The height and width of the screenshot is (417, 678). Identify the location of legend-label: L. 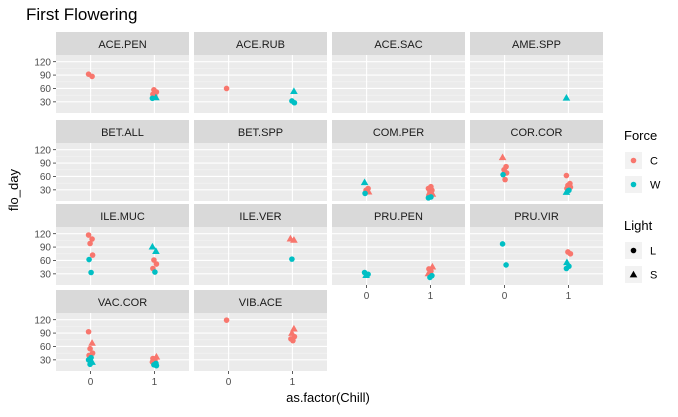
(653, 252).